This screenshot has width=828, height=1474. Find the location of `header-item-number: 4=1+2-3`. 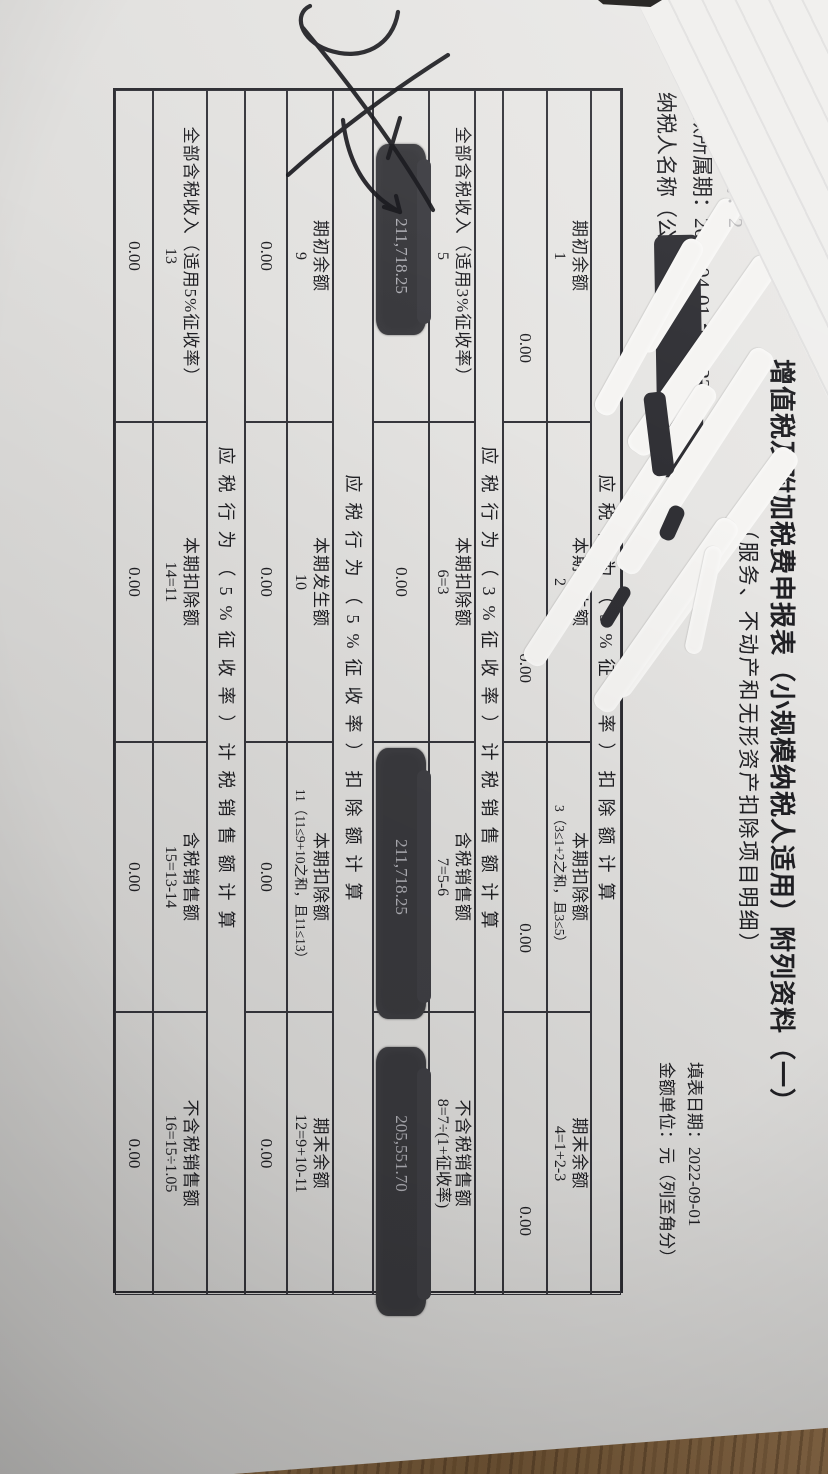

header-item-number: 4=1+2-3 is located at coordinates (559, 1153).